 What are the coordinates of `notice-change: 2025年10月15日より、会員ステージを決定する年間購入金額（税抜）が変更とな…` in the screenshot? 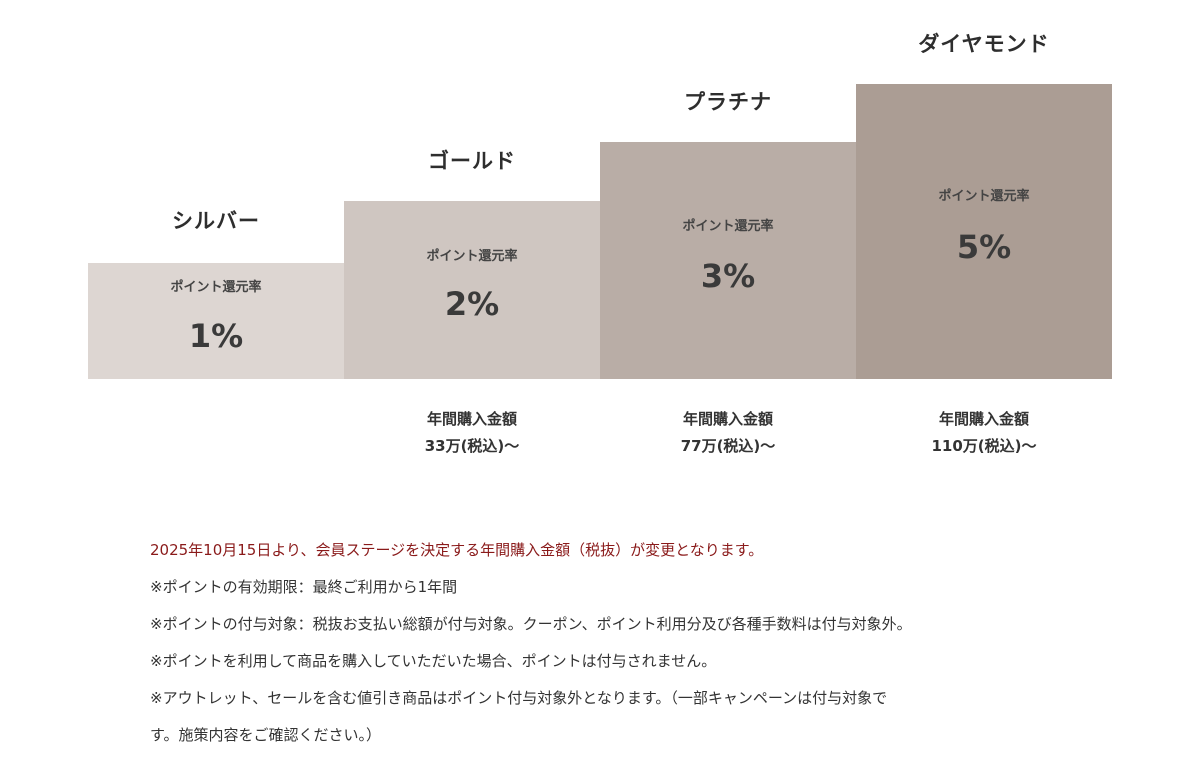 It's located at (457, 550).